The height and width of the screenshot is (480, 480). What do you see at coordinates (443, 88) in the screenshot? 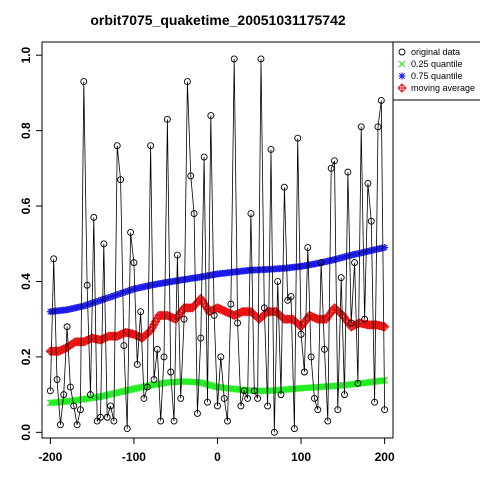
I see `legend-label: moving average` at bounding box center [443, 88].